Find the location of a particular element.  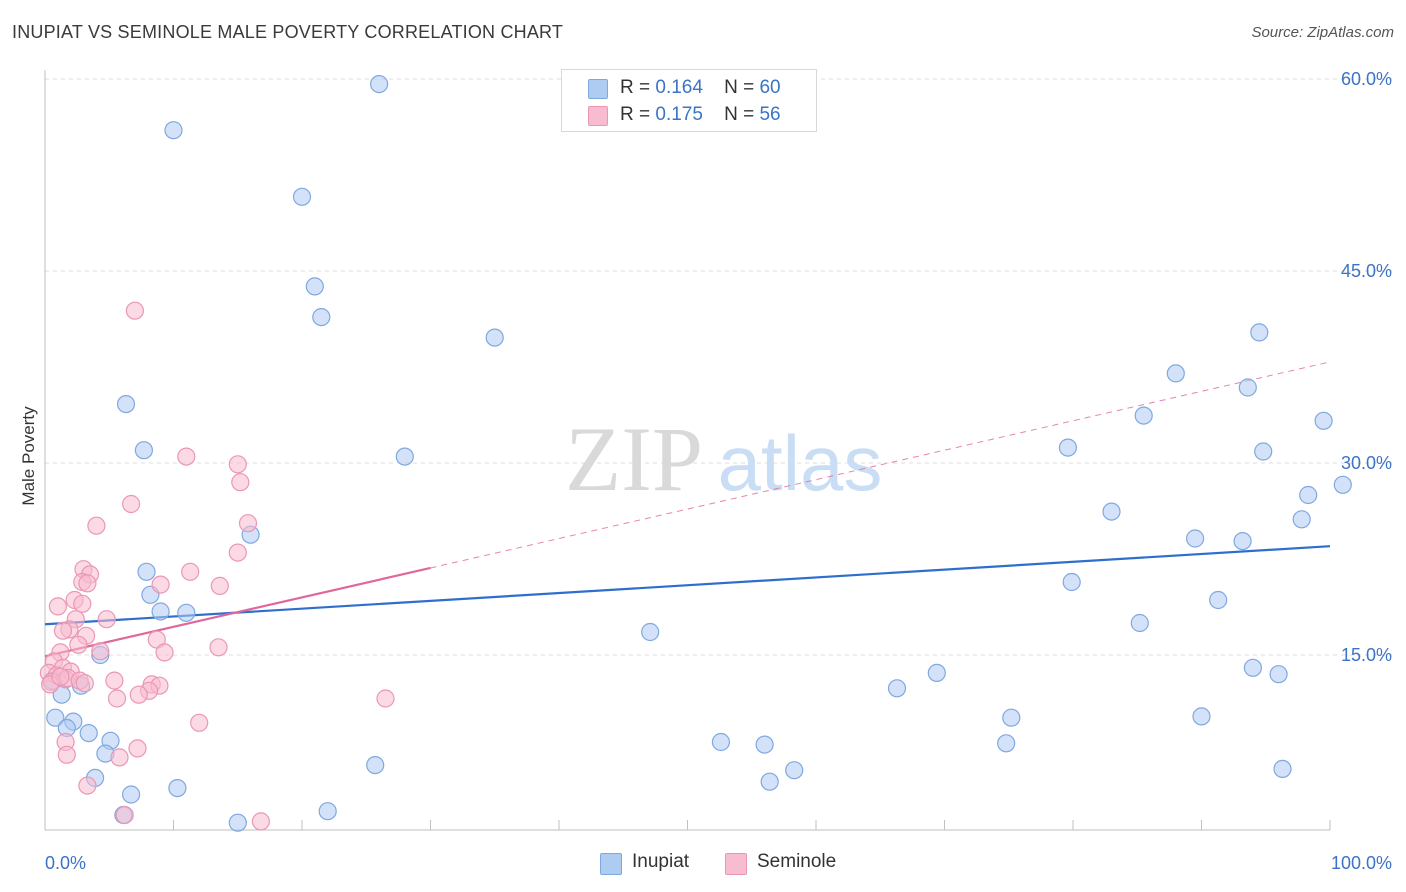

y-tick-label: 45.0% is located at coordinates (1366, 271).